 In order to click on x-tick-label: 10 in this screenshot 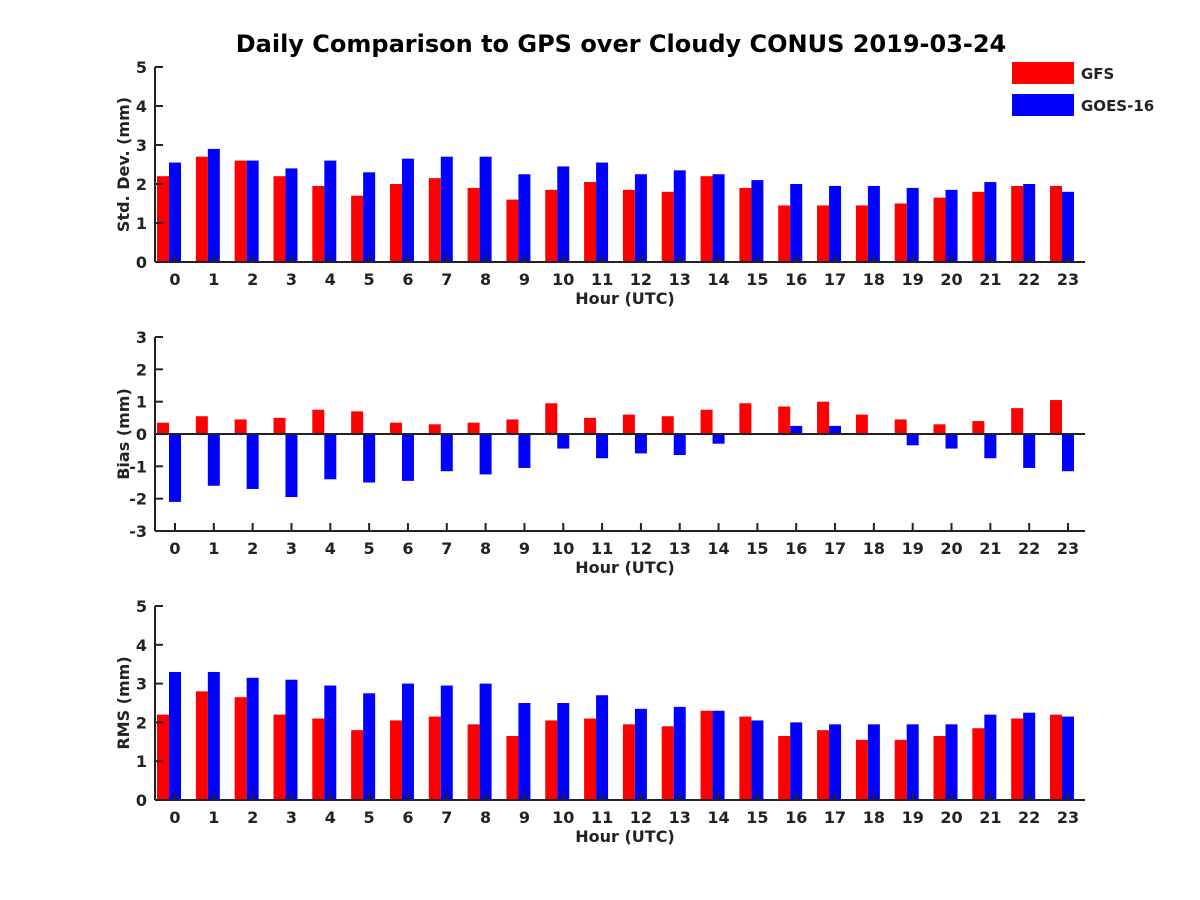, I will do `click(563, 279)`.